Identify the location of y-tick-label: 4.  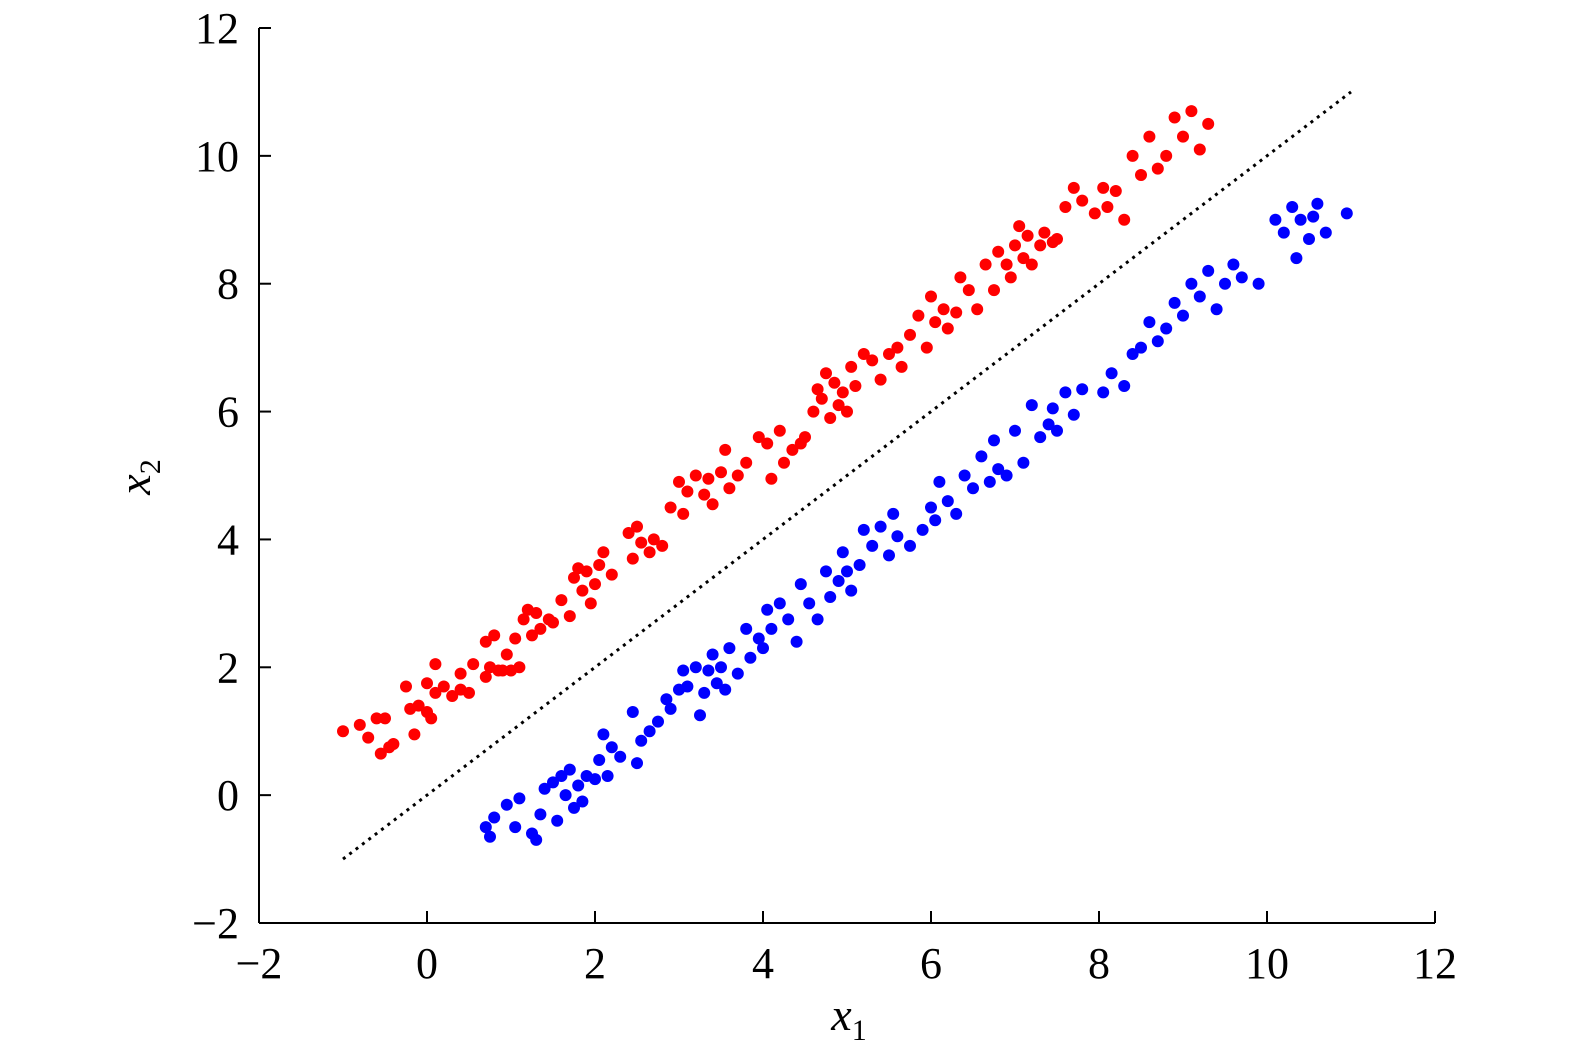
(228, 539).